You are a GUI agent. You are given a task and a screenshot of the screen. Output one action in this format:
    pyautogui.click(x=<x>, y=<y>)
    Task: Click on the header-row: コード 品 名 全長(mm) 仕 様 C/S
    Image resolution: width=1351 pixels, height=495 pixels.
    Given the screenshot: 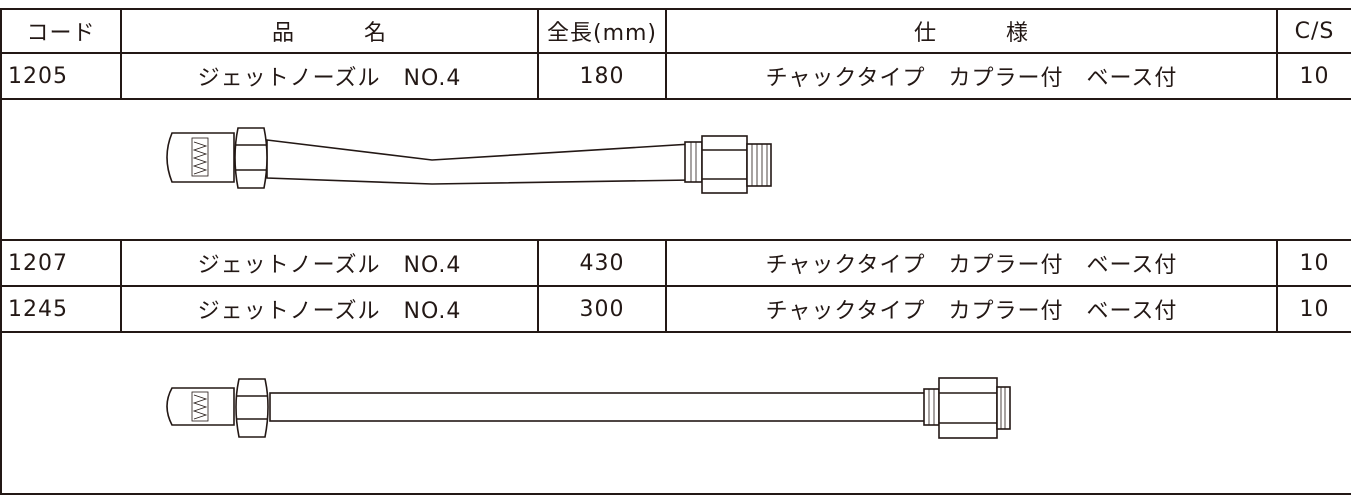 What is the action you would take?
    pyautogui.click(x=675, y=31)
    